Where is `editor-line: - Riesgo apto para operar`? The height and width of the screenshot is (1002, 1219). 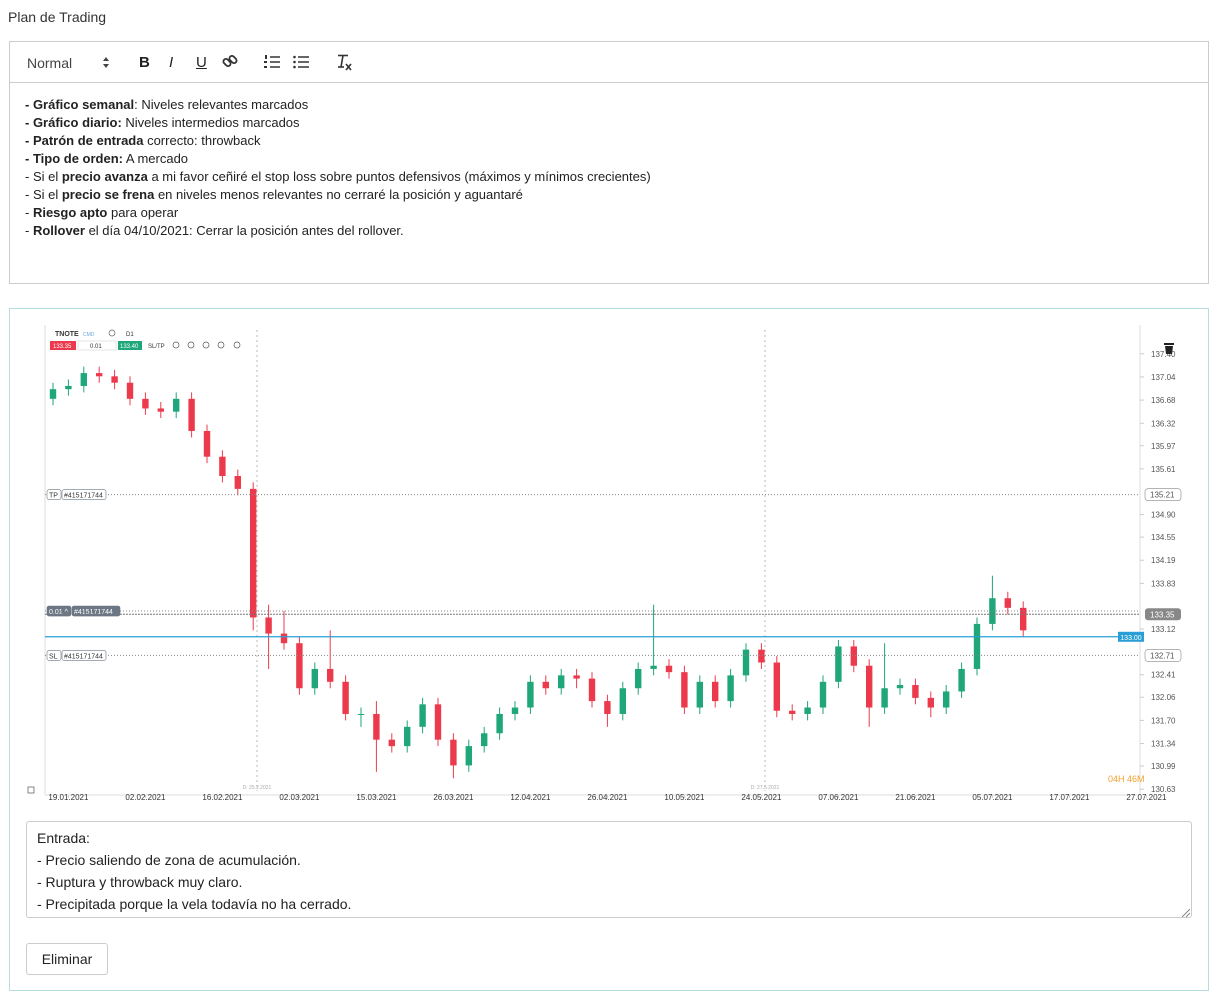 editor-line: - Riesgo apto para operar is located at coordinates (338, 213).